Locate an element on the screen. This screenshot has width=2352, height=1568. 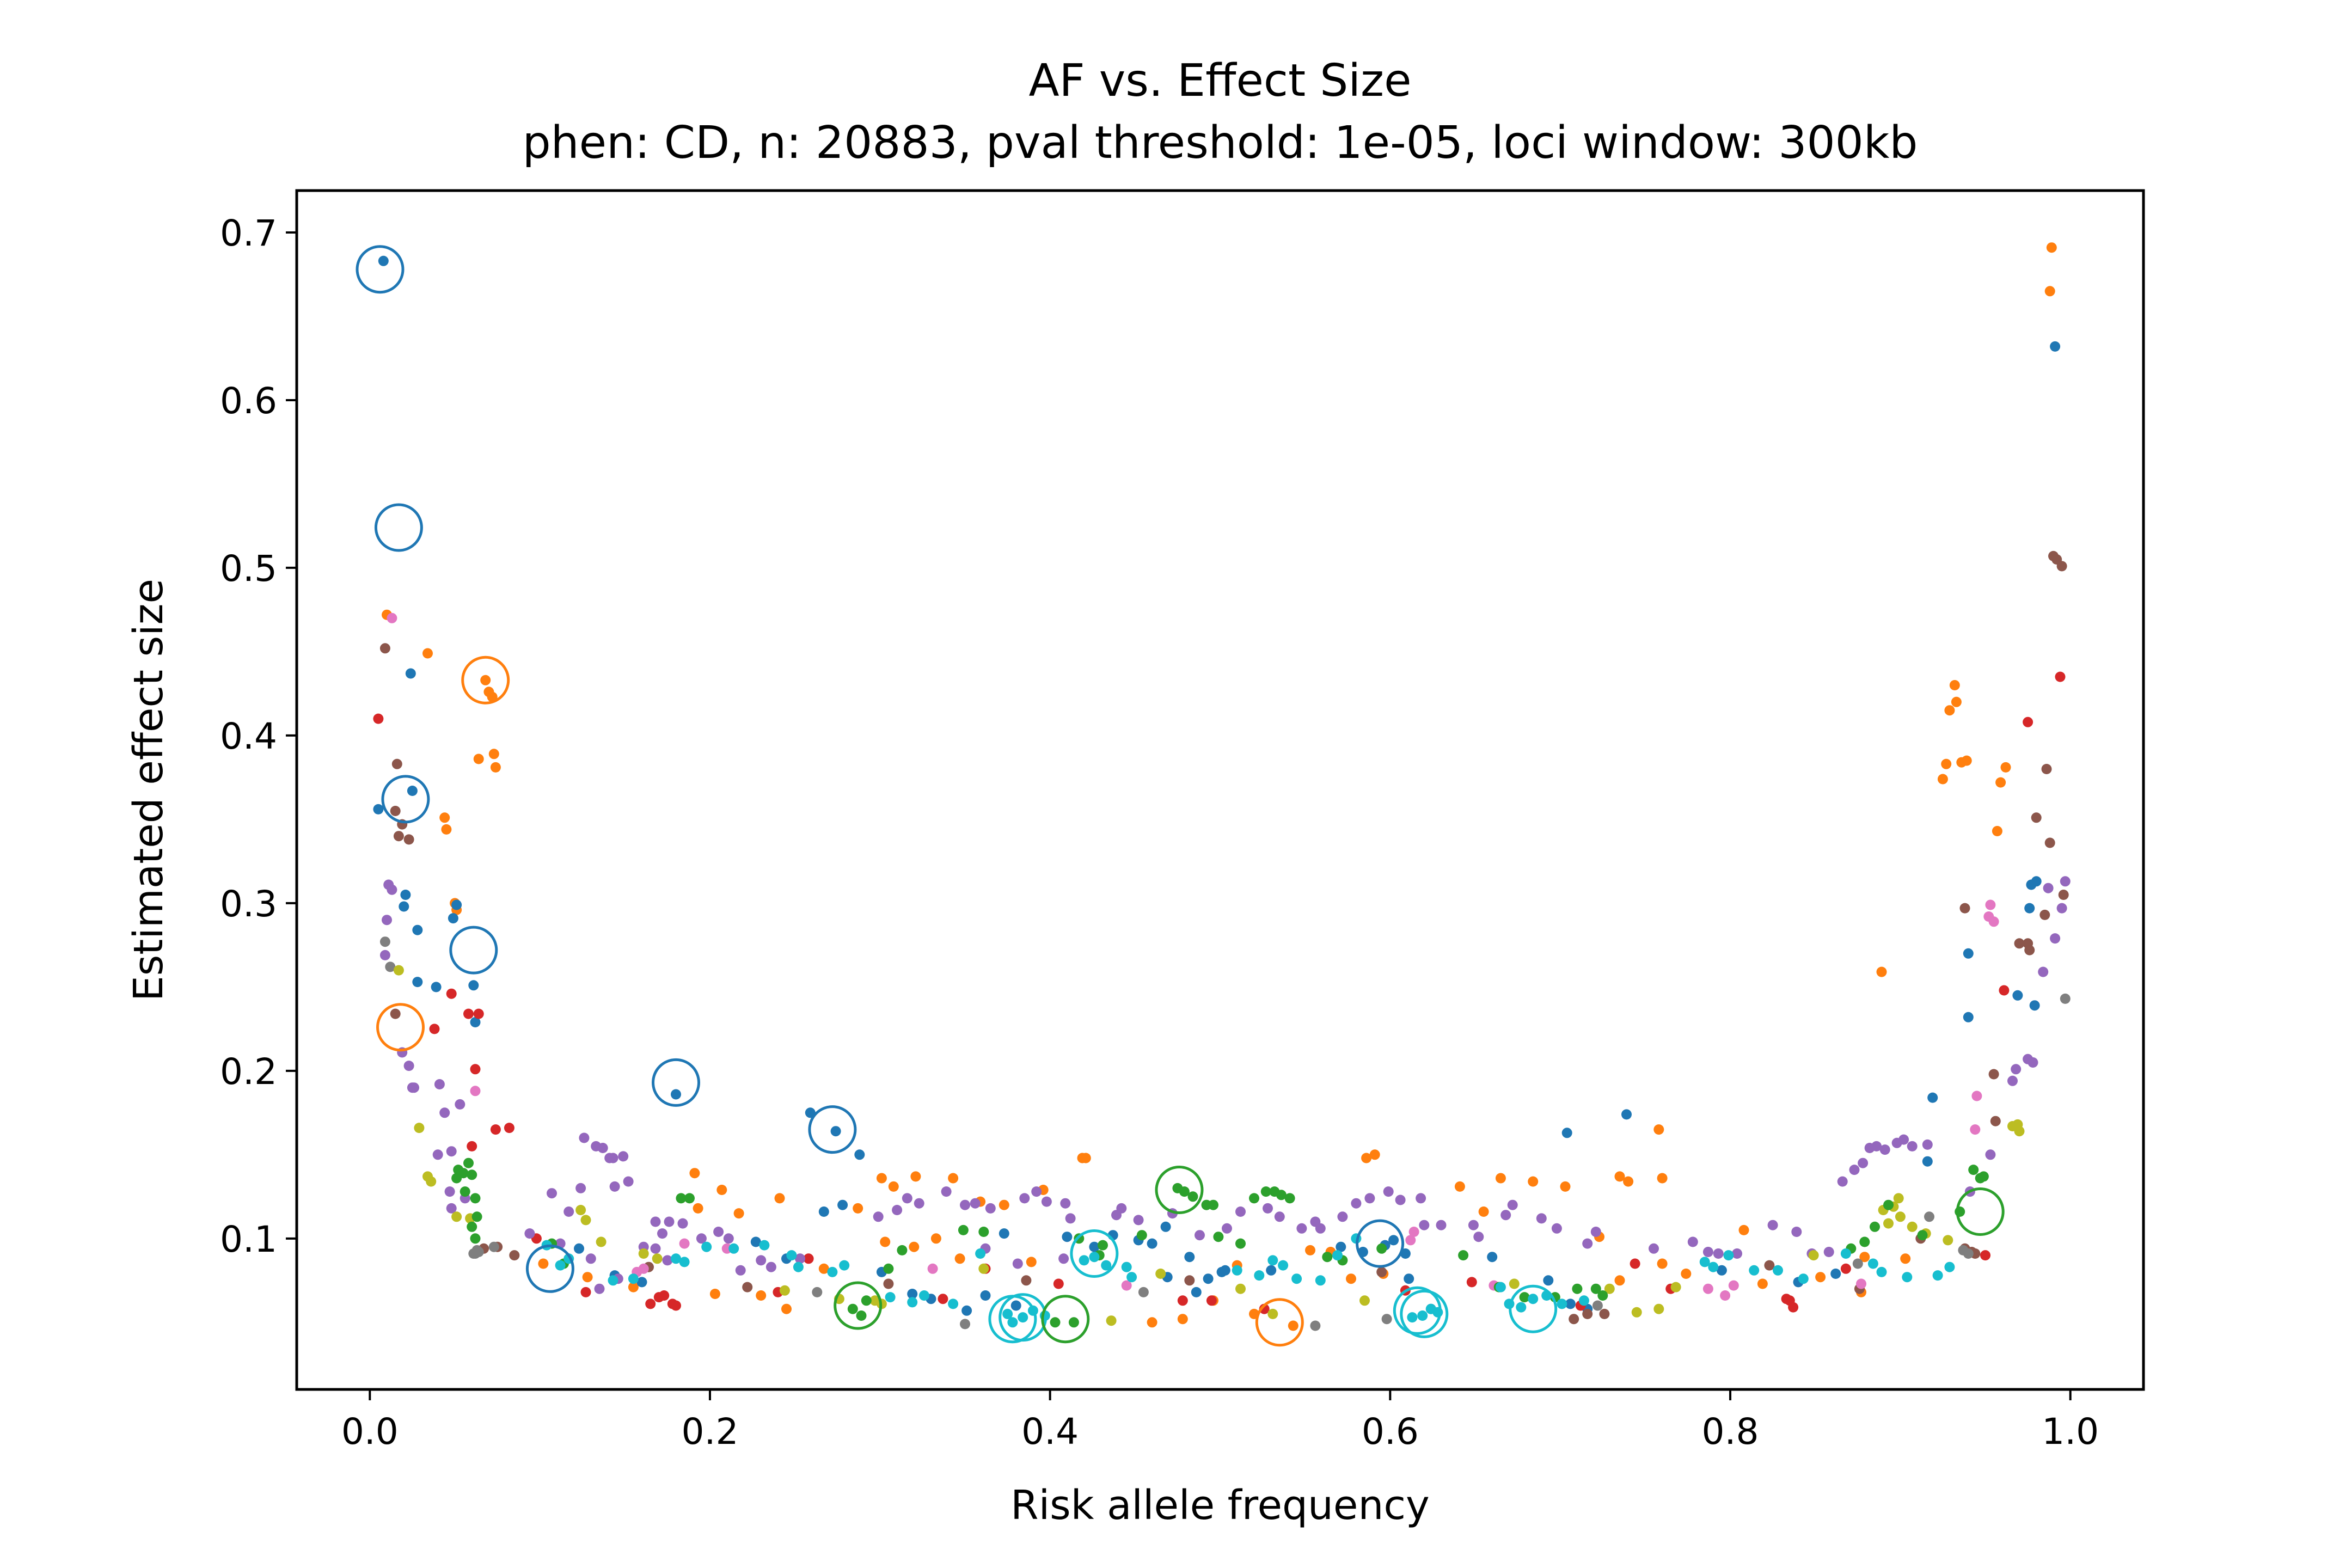
x-axis: 0.0 0.2 0.4 0.6 0.8 1.0 is located at coordinates (1220, 1421).